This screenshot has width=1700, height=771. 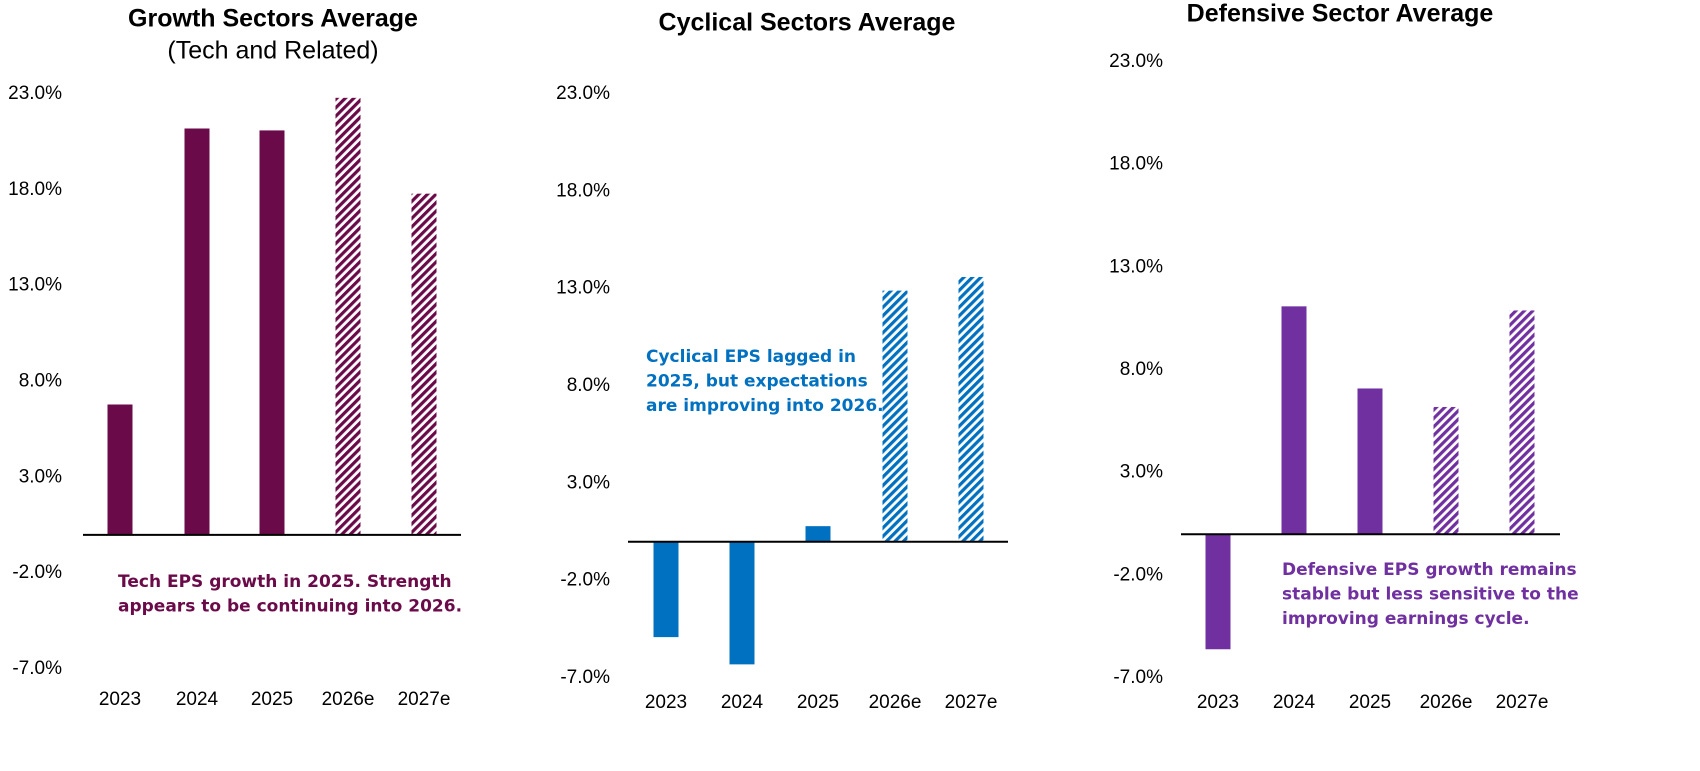 What do you see at coordinates (1430, 595) in the screenshot?
I see `annotation: stable but less sensitive to the` at bounding box center [1430, 595].